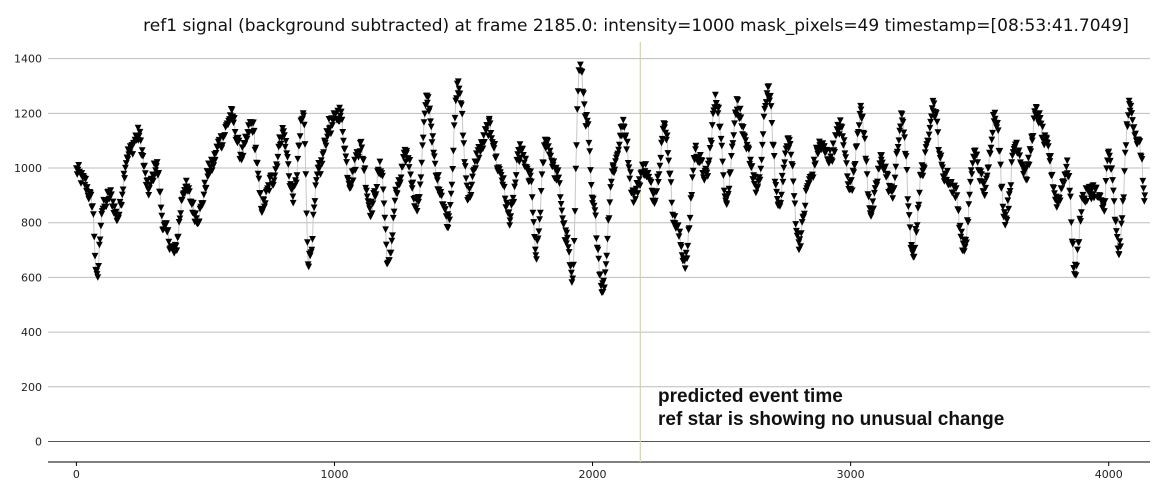 This screenshot has width=1152, height=501. I want to click on y-tick-label: 400, so click(31, 332).